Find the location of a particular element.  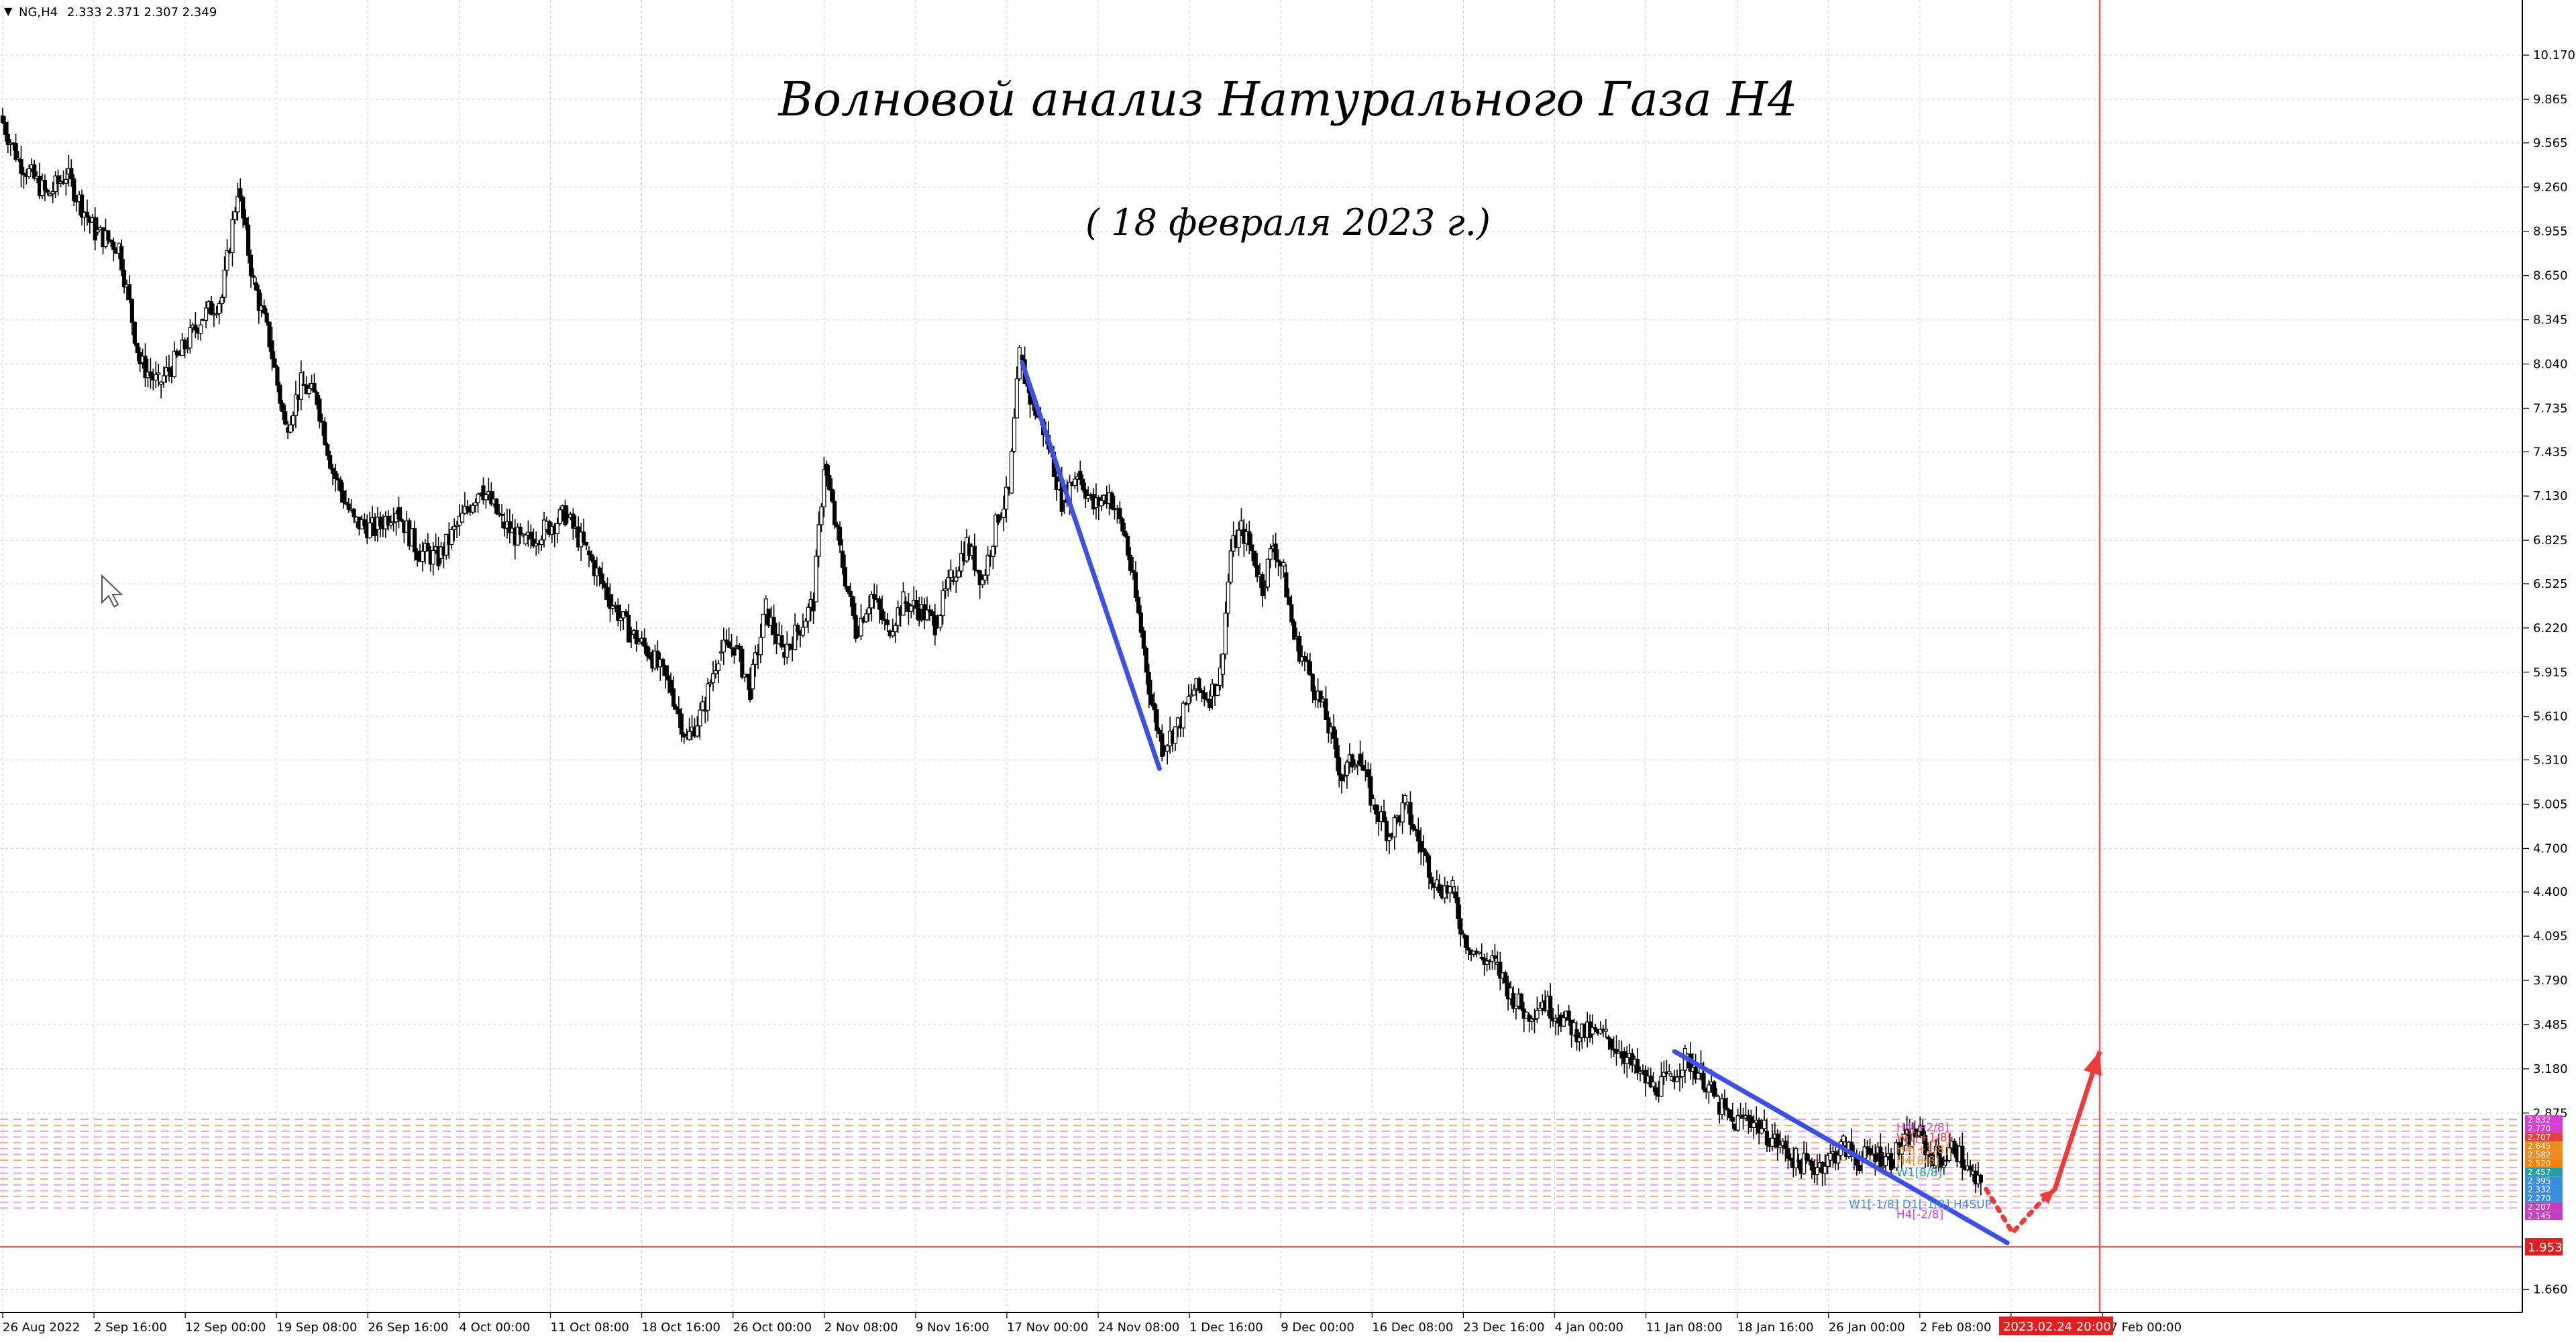

y-tick-label: 1.660 is located at coordinates (2550, 1289).